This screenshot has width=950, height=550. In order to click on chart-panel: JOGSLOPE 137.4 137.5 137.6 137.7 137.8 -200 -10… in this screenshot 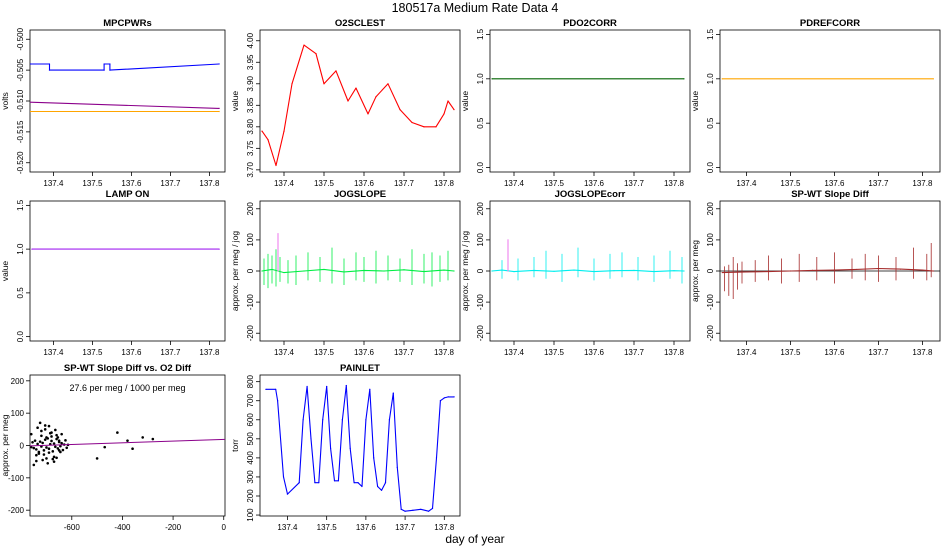, I will do `click(345, 273)`.